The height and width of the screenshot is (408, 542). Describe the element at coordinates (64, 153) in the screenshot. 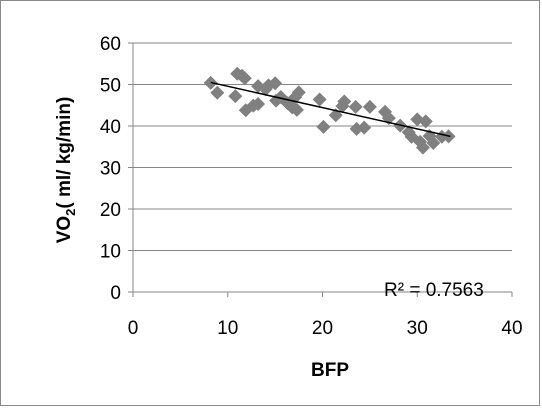

I see `y-axis-title-rest: ( ml/ kg/min)` at that location.